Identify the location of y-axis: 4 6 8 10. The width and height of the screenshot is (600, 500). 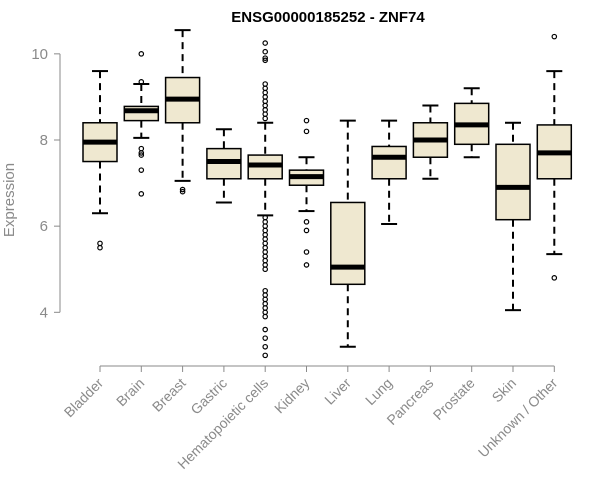
(46, 183).